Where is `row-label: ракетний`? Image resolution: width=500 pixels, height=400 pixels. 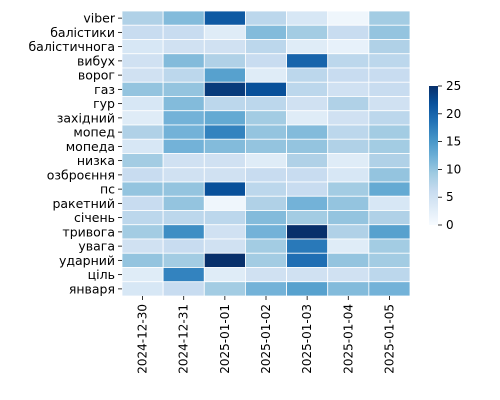 row-label: ракетний is located at coordinates (83, 203).